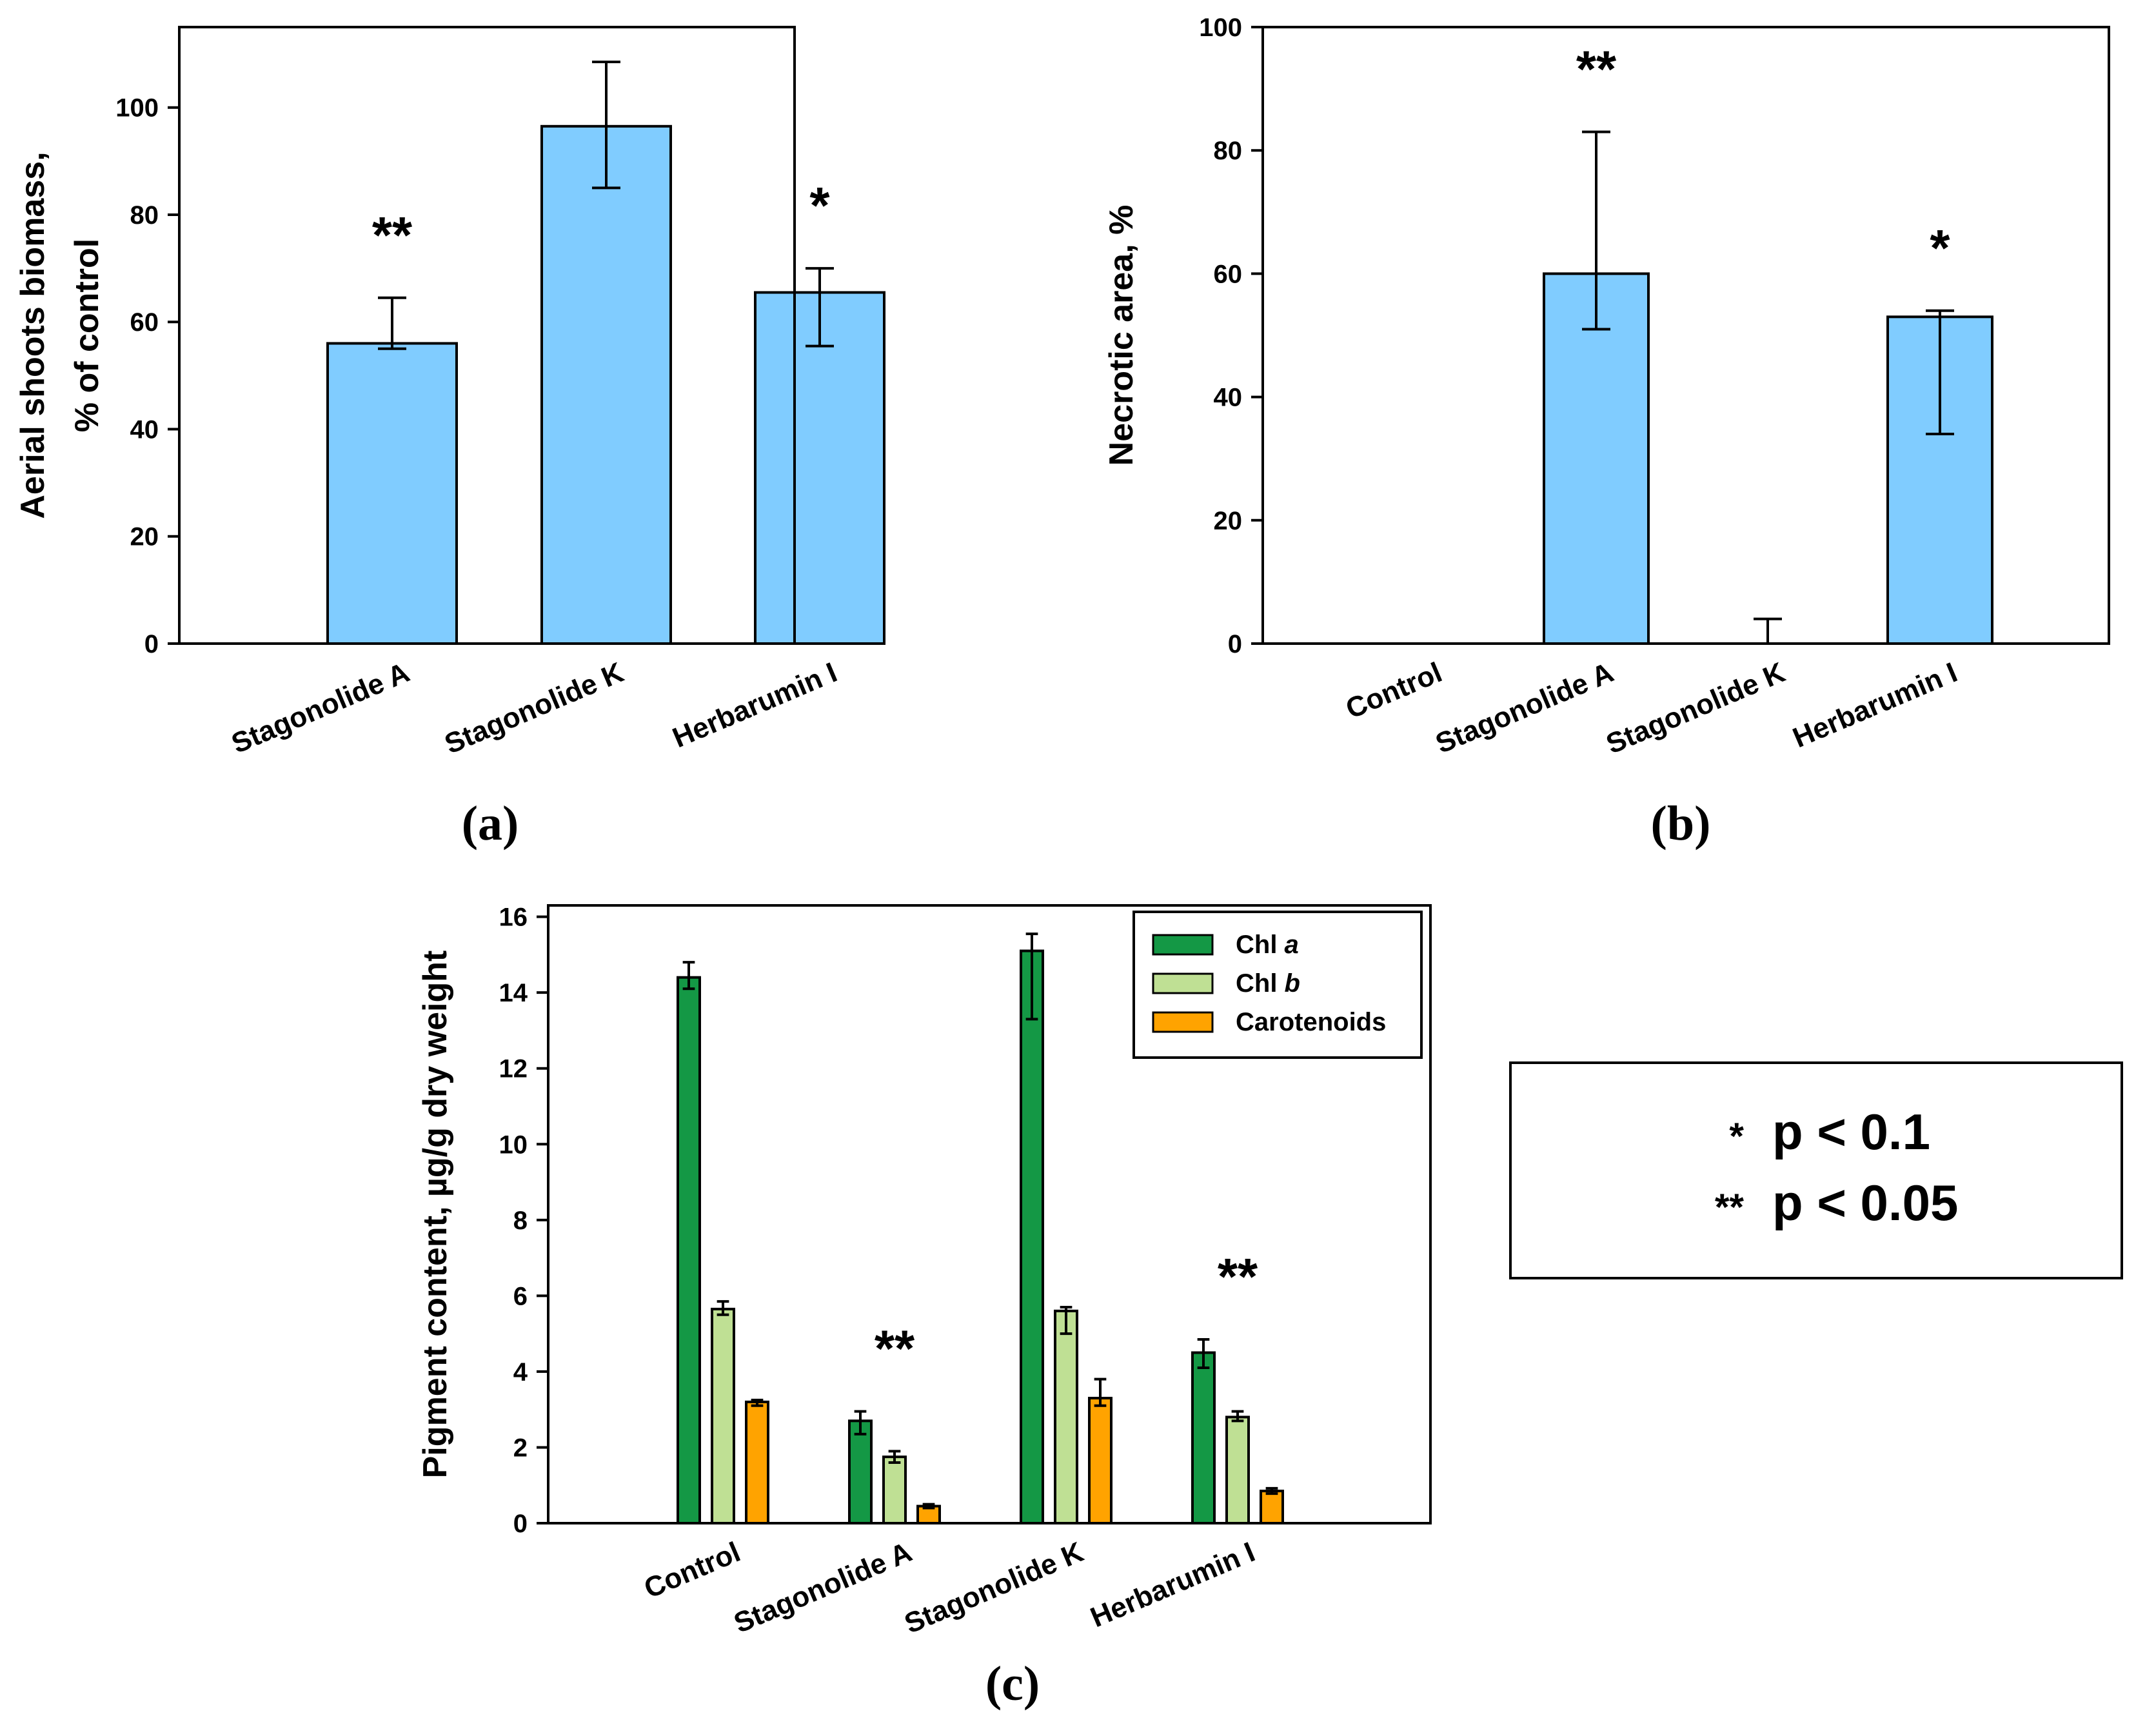 The height and width of the screenshot is (1736, 2136). Describe the element at coordinates (513, 1144) in the screenshot. I see `y-tick-label: 10` at that location.